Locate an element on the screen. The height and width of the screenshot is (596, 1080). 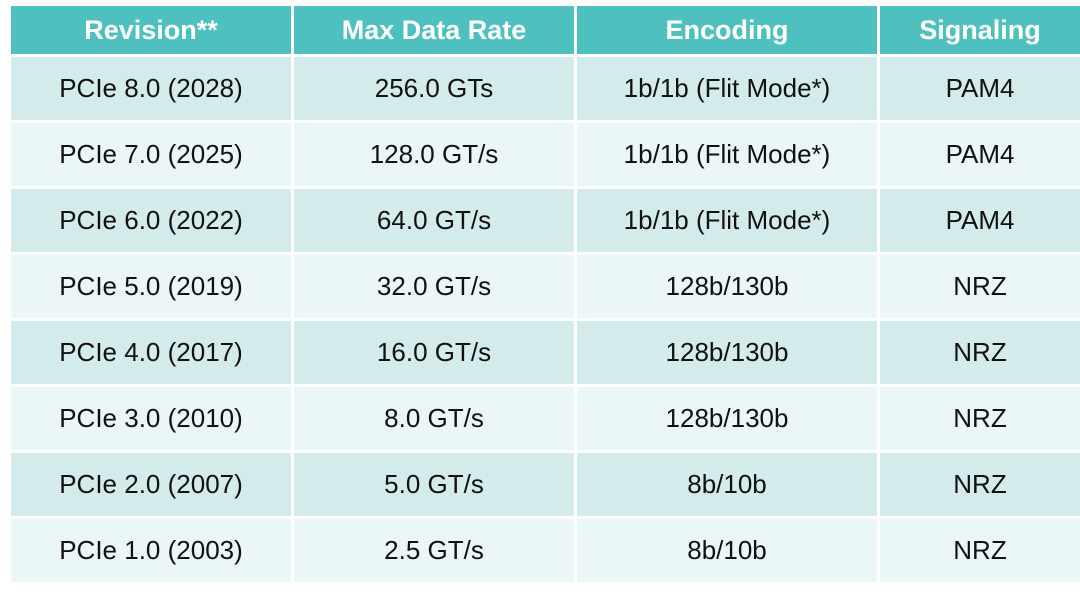
cell-revision: PCIe 5.0 (2019) is located at coordinates (151, 286).